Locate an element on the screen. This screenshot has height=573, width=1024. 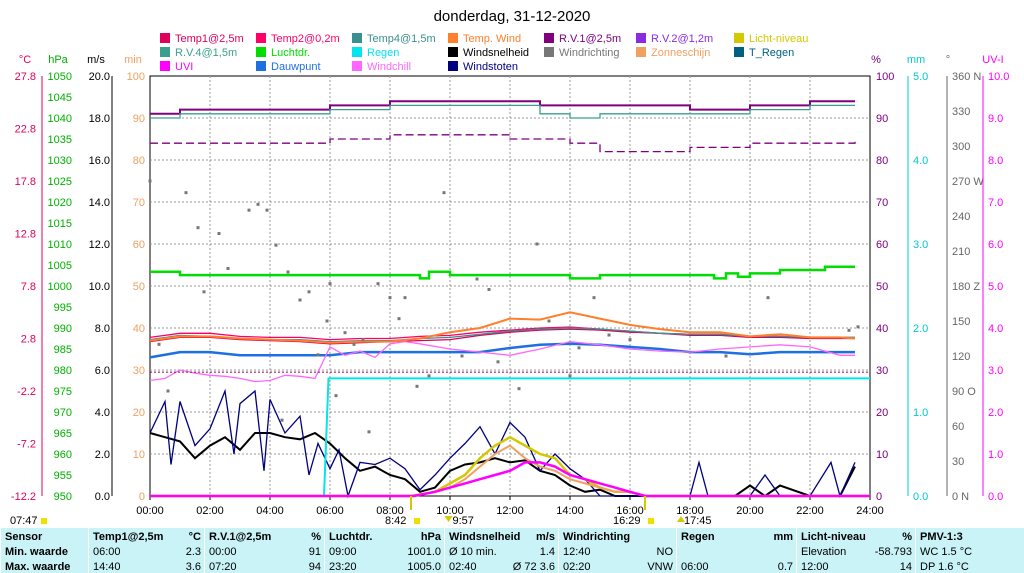
legend-label: Dauwpunt is located at coordinates (296, 67).